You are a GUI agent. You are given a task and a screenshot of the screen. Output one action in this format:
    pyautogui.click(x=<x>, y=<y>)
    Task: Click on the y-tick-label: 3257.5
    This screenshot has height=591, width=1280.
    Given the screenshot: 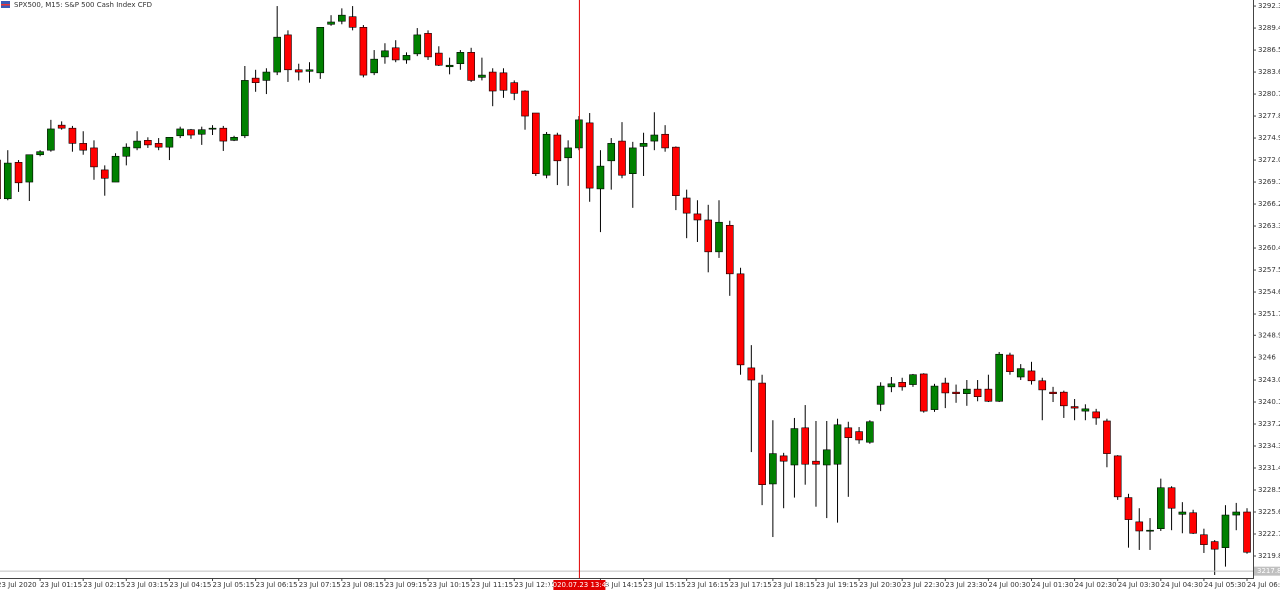 What is the action you would take?
    pyautogui.click(x=1269, y=270)
    